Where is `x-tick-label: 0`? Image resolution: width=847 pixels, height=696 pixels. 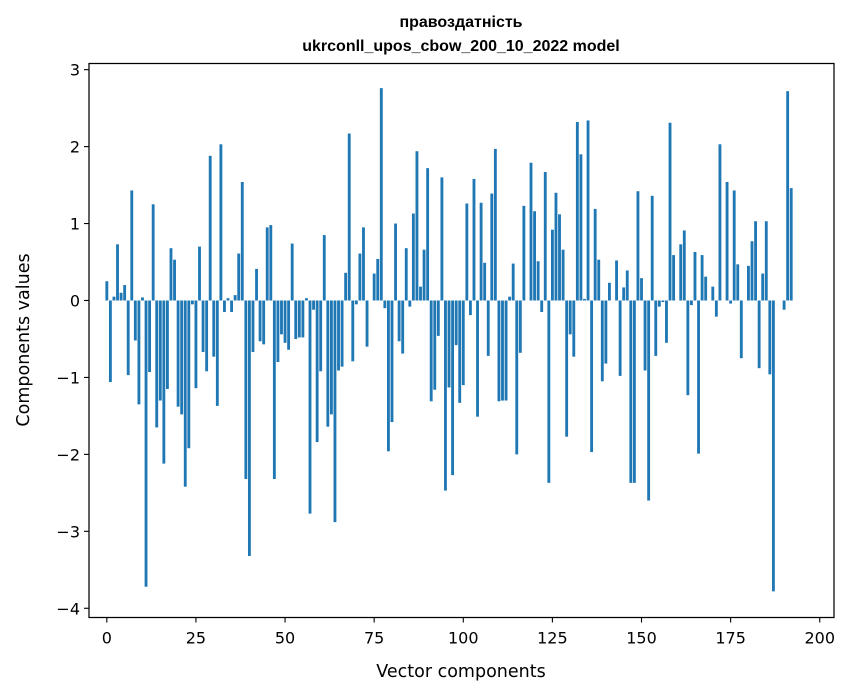 x-tick-label: 0 is located at coordinates (107, 638).